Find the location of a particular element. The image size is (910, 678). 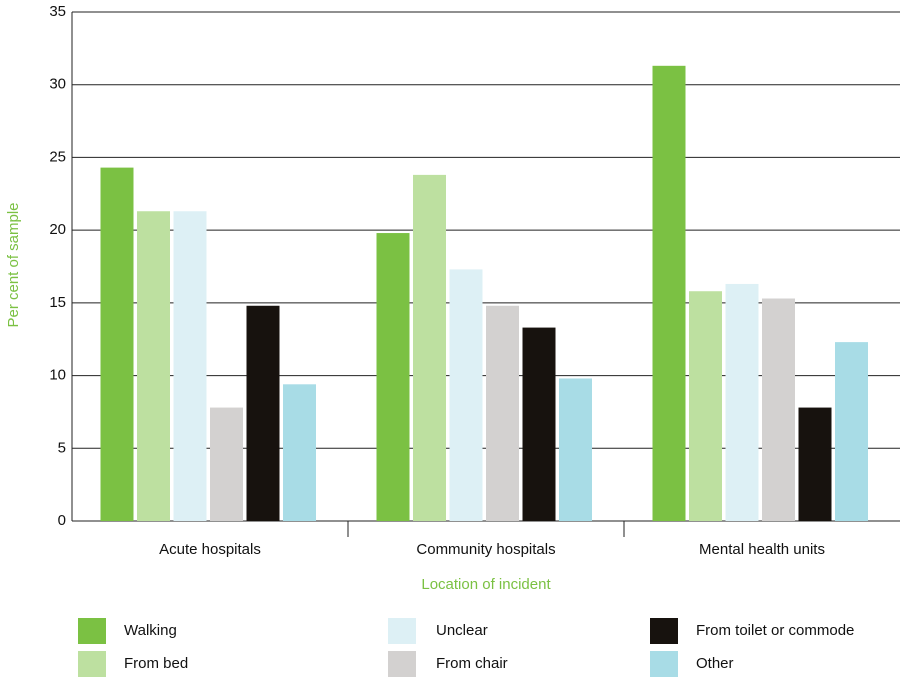

x-tick-label: Acute hospitals is located at coordinates (210, 549).